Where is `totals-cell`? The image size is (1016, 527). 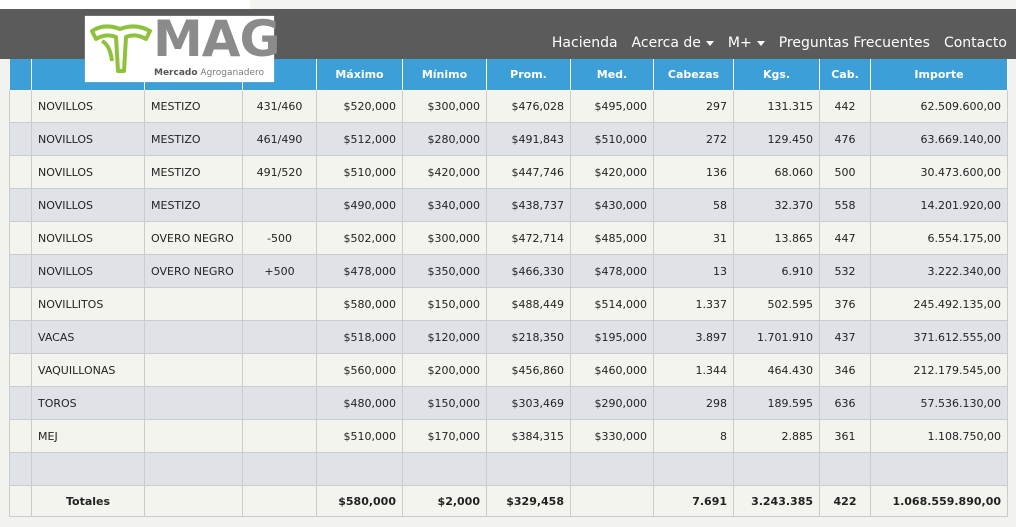
totals-cell is located at coordinates (193, 501).